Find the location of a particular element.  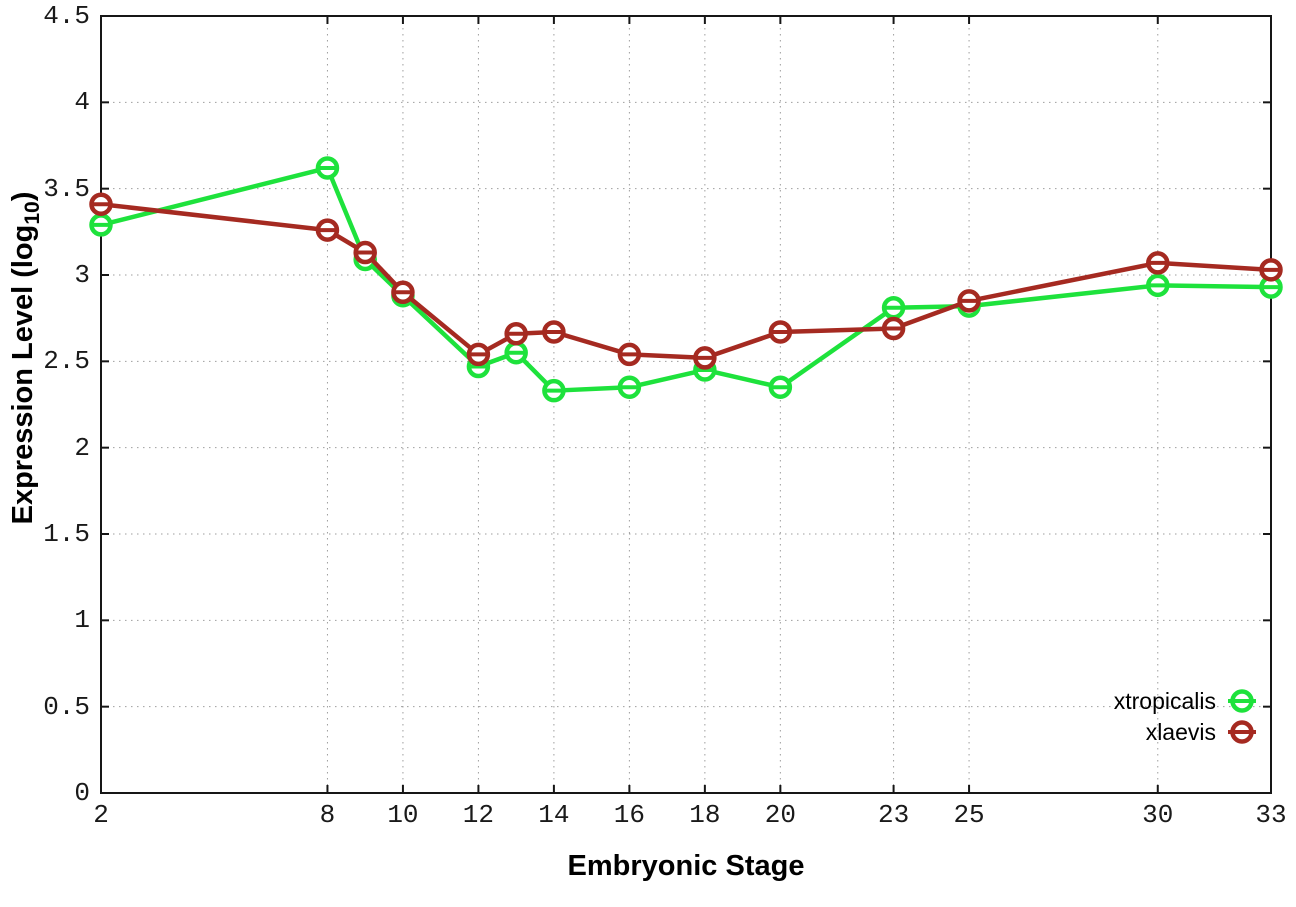

x-tick-label: 18 is located at coordinates (705, 815).